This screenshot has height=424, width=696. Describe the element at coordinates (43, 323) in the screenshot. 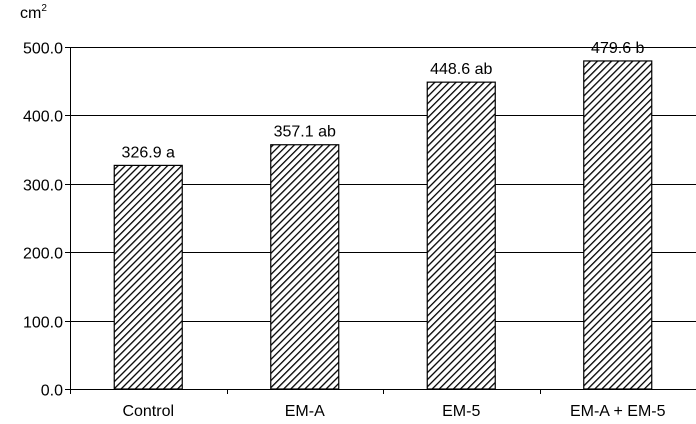

I see `y-tick-label: 100.0` at that location.